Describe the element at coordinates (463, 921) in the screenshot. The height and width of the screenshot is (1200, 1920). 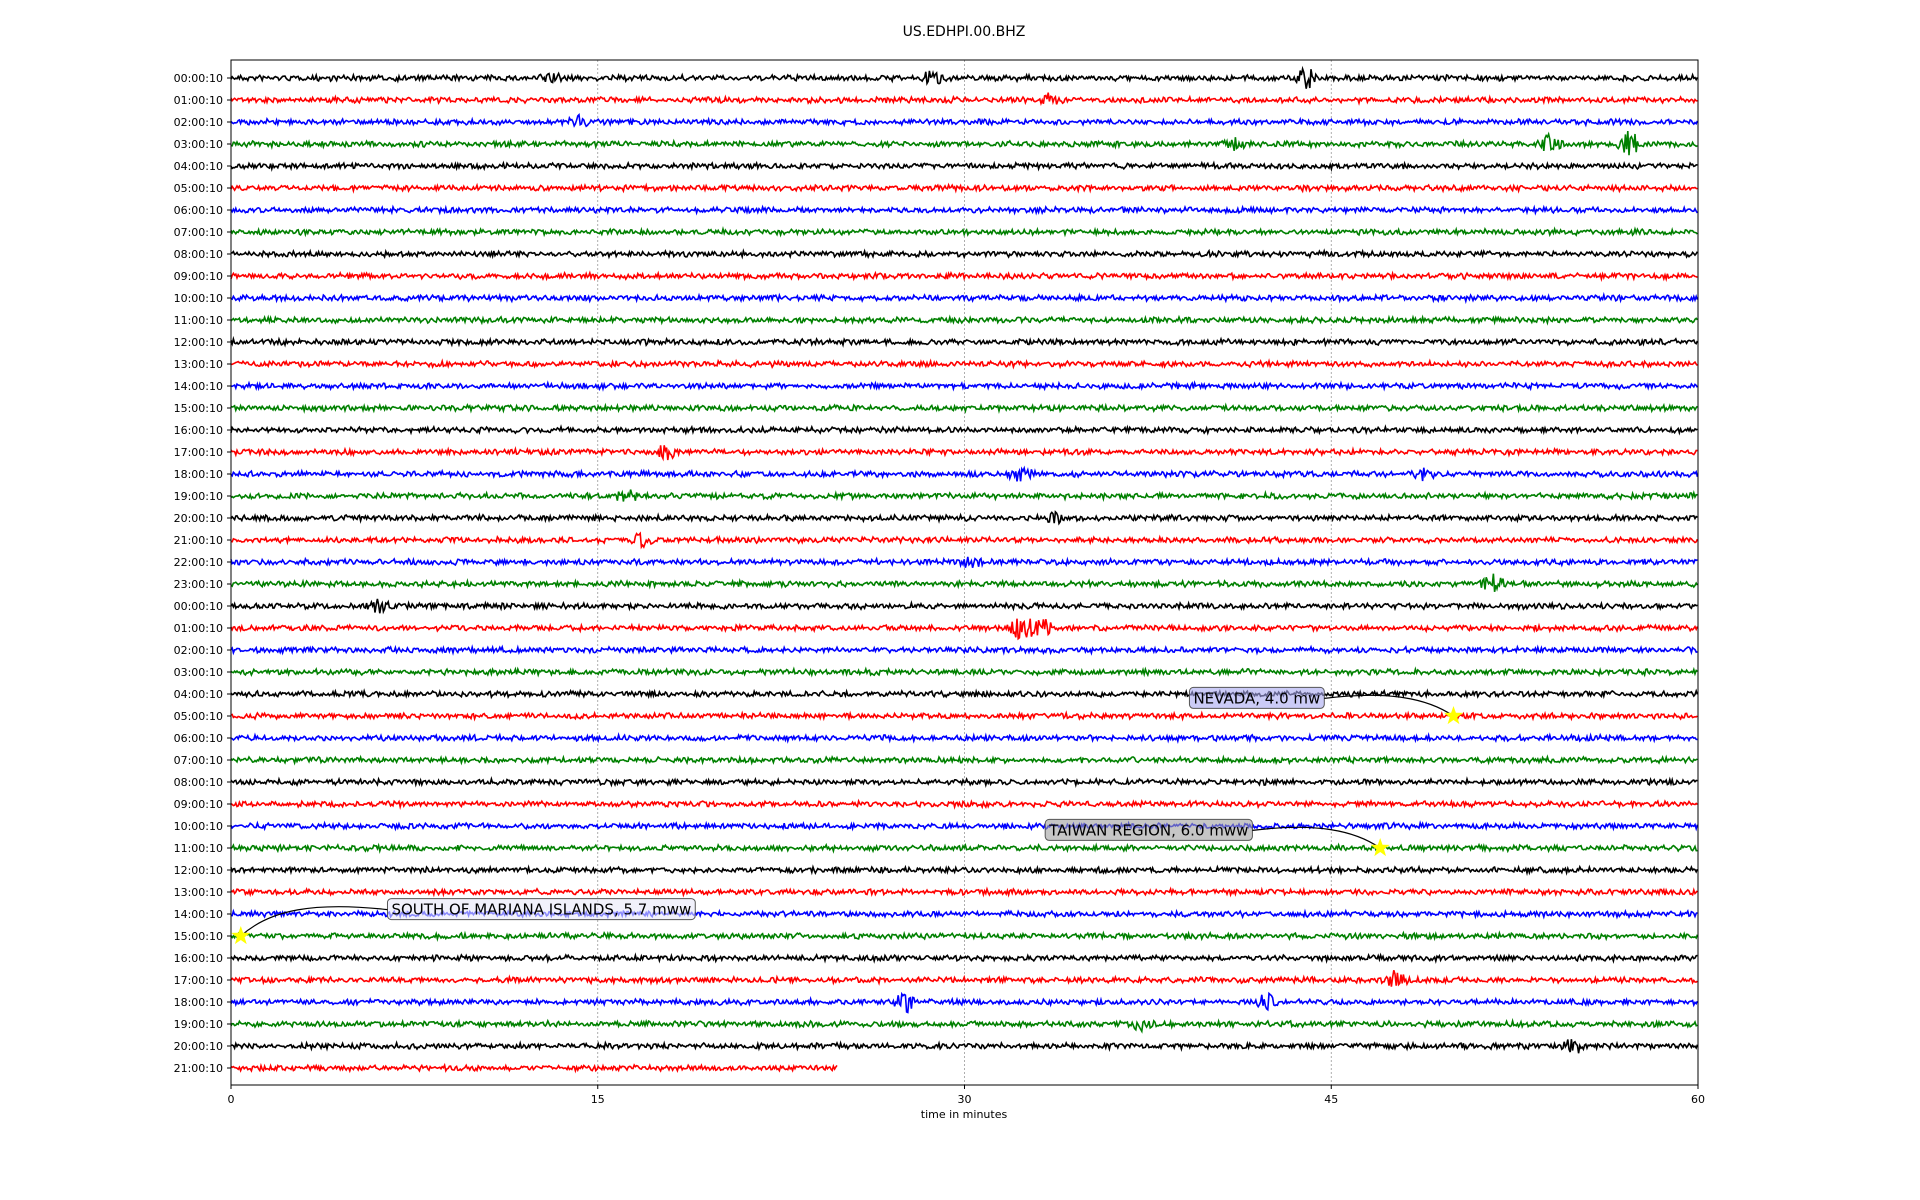
I see `event-annotation: SOUTH OF MARIANA ISLANDS, 5.7 mww` at that location.